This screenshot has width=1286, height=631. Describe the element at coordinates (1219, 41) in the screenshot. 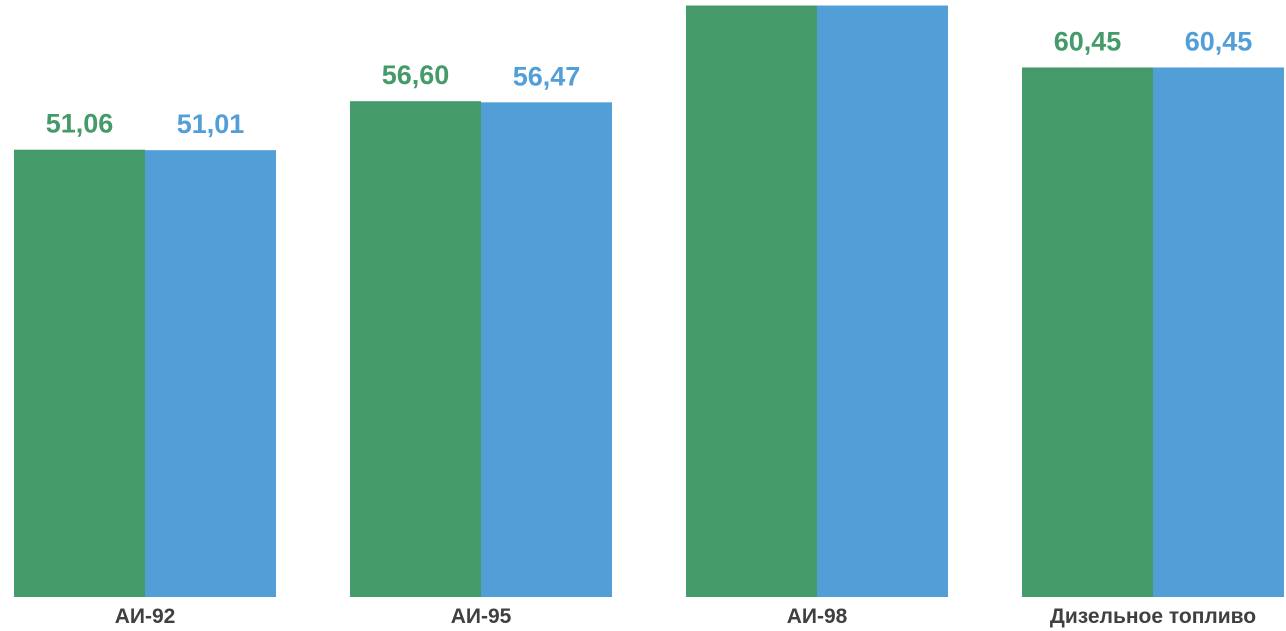

I see `value-label-blue-3: 60,45` at that location.